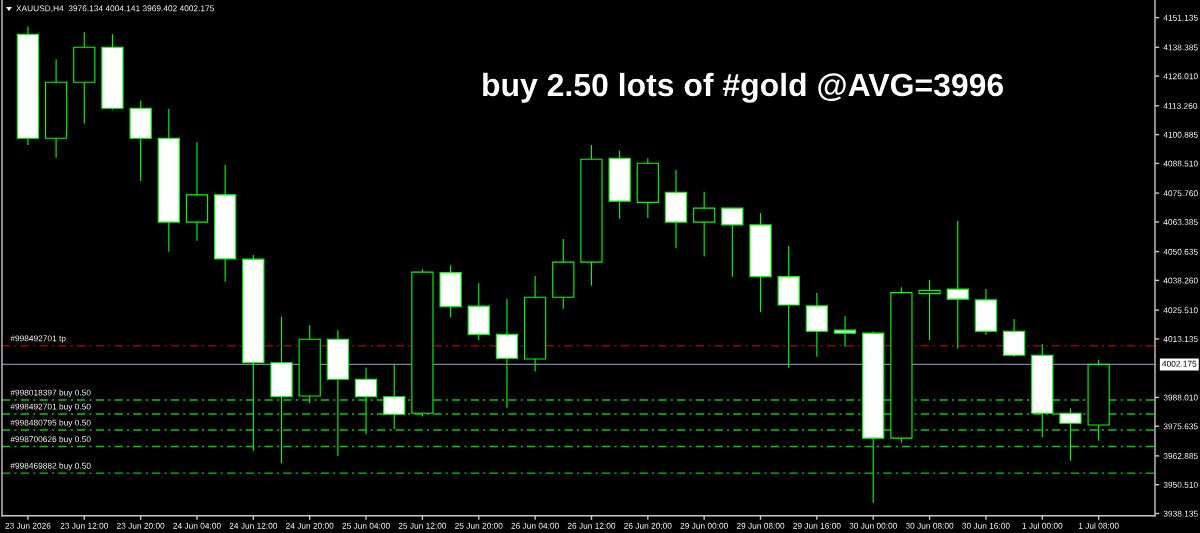 This screenshot has width=1200, height=533. I want to click on y-tick-label: 3988.010, so click(1180, 397).